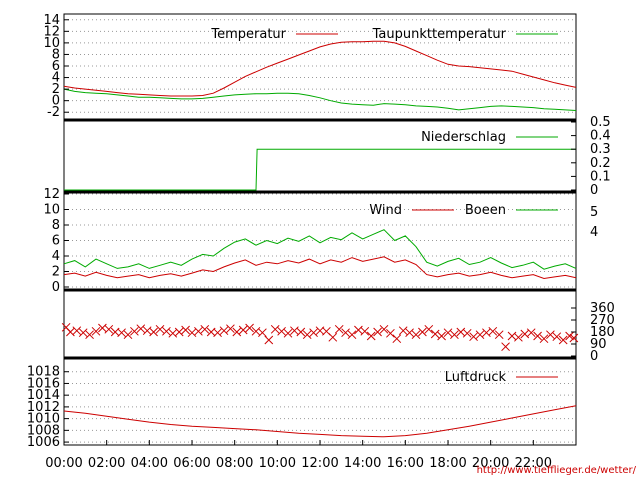  I want to click on y-tick-label: 1016, so click(43, 383).